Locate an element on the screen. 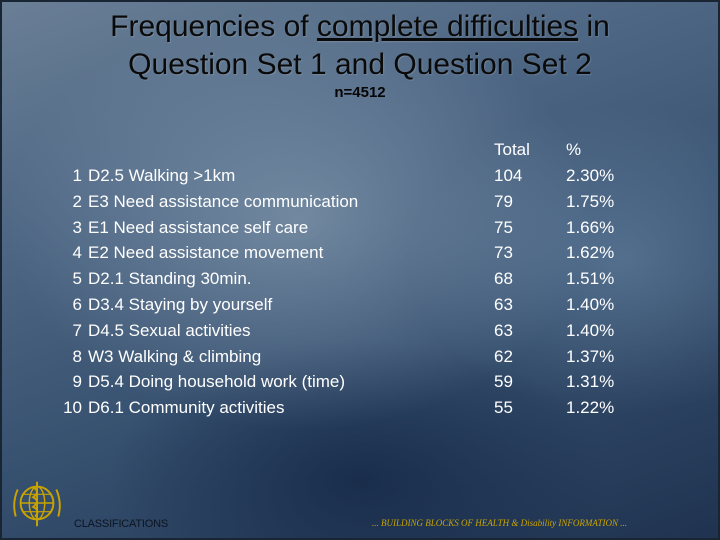  row-item: D2.1 Standing 30min. is located at coordinates (170, 279).